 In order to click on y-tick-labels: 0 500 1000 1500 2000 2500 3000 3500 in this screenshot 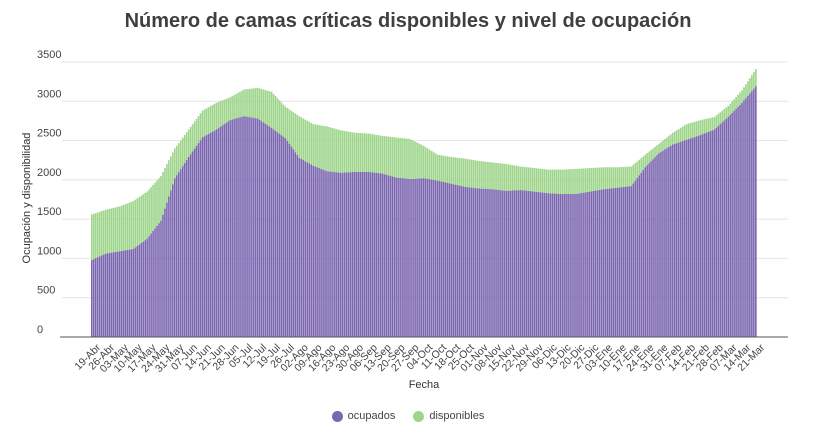, I will do `click(49, 192)`.